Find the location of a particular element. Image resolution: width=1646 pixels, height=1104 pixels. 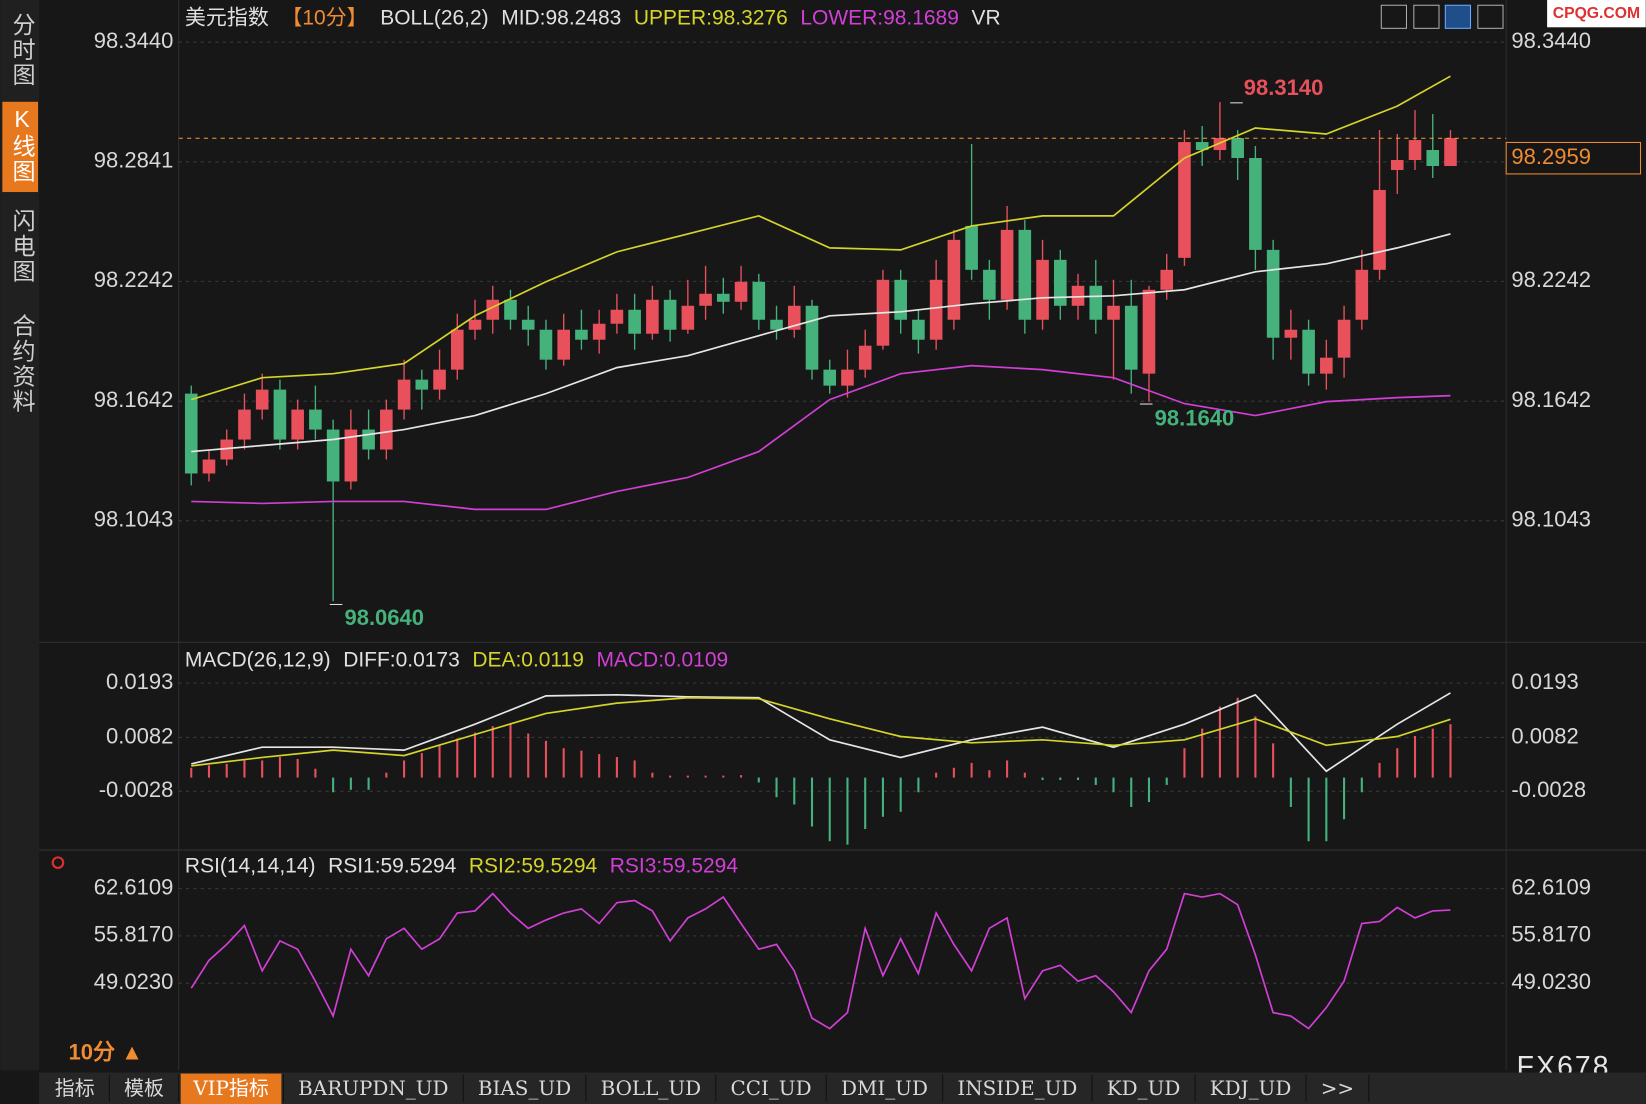

extreme-label: 98.3140 is located at coordinates (1284, 87).